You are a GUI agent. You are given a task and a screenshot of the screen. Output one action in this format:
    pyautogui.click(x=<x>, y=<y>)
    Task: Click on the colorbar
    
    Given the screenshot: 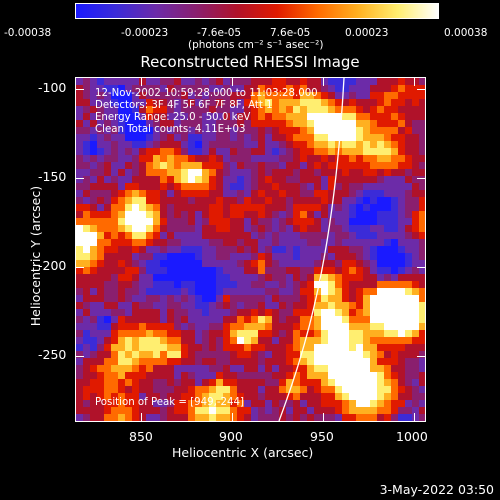 What is the action you would take?
    pyautogui.click(x=257, y=11)
    